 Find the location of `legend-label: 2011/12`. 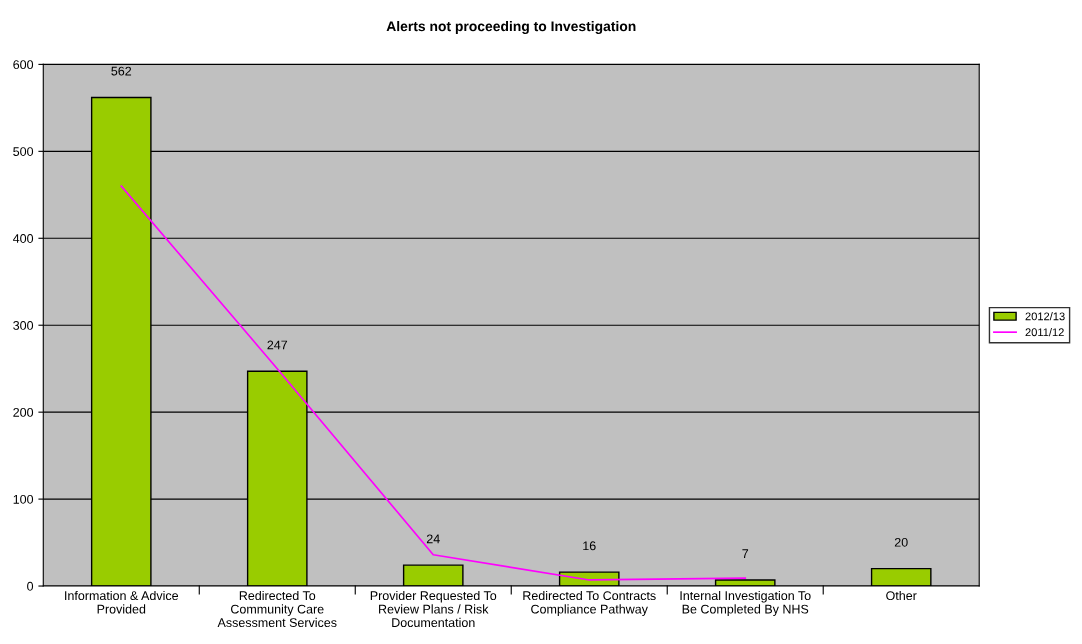

legend-label: 2011/12 is located at coordinates (1044, 332).